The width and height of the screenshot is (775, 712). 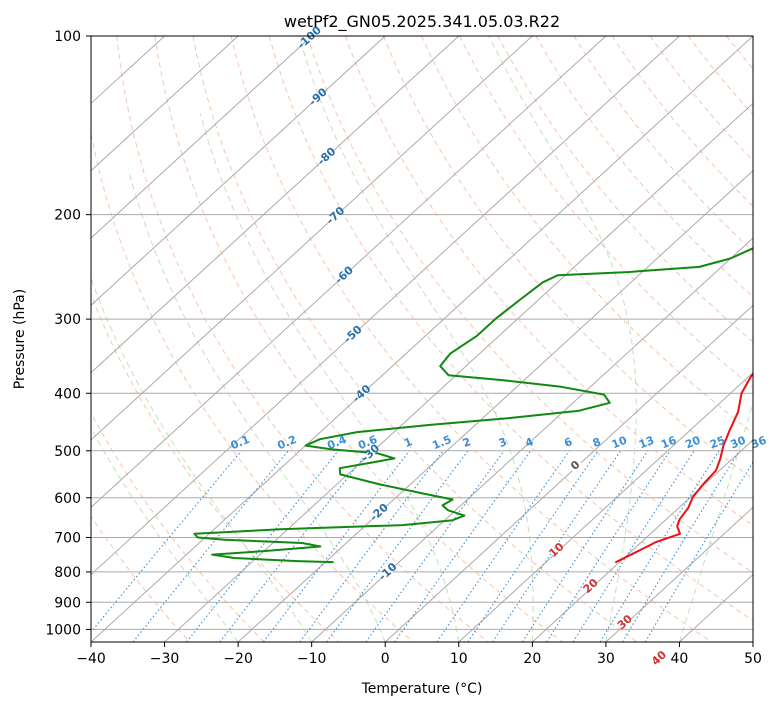 I want to click on mixing-ratio-label: 0.1, so click(x=240, y=442).